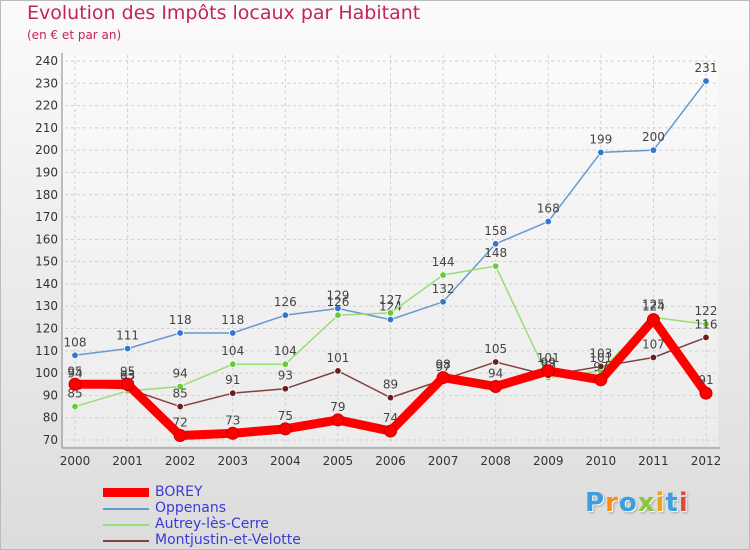 Image resolution: width=750 pixels, height=550 pixels. What do you see at coordinates (495, 231) in the screenshot?
I see `data-label: 158` at bounding box center [495, 231].